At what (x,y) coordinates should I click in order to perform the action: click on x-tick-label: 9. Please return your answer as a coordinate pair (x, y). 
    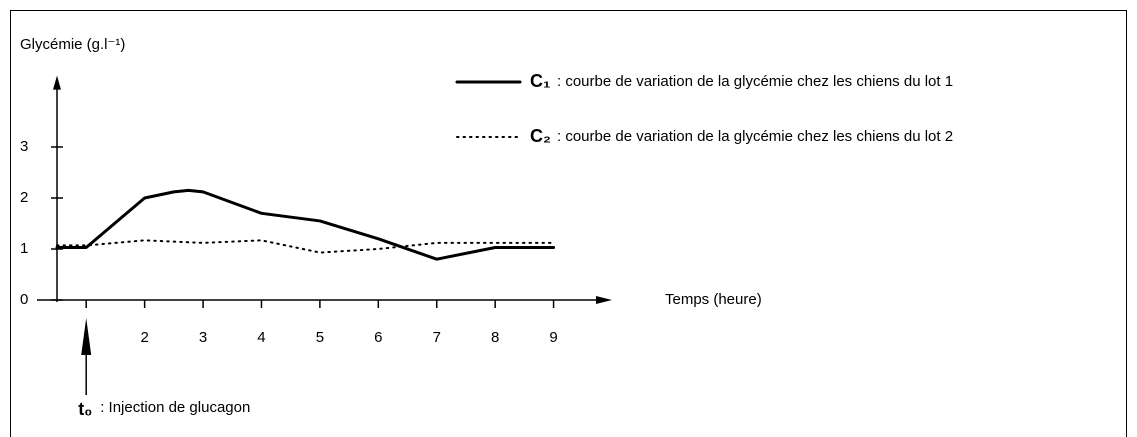
    Looking at the image, I should click on (553, 337).